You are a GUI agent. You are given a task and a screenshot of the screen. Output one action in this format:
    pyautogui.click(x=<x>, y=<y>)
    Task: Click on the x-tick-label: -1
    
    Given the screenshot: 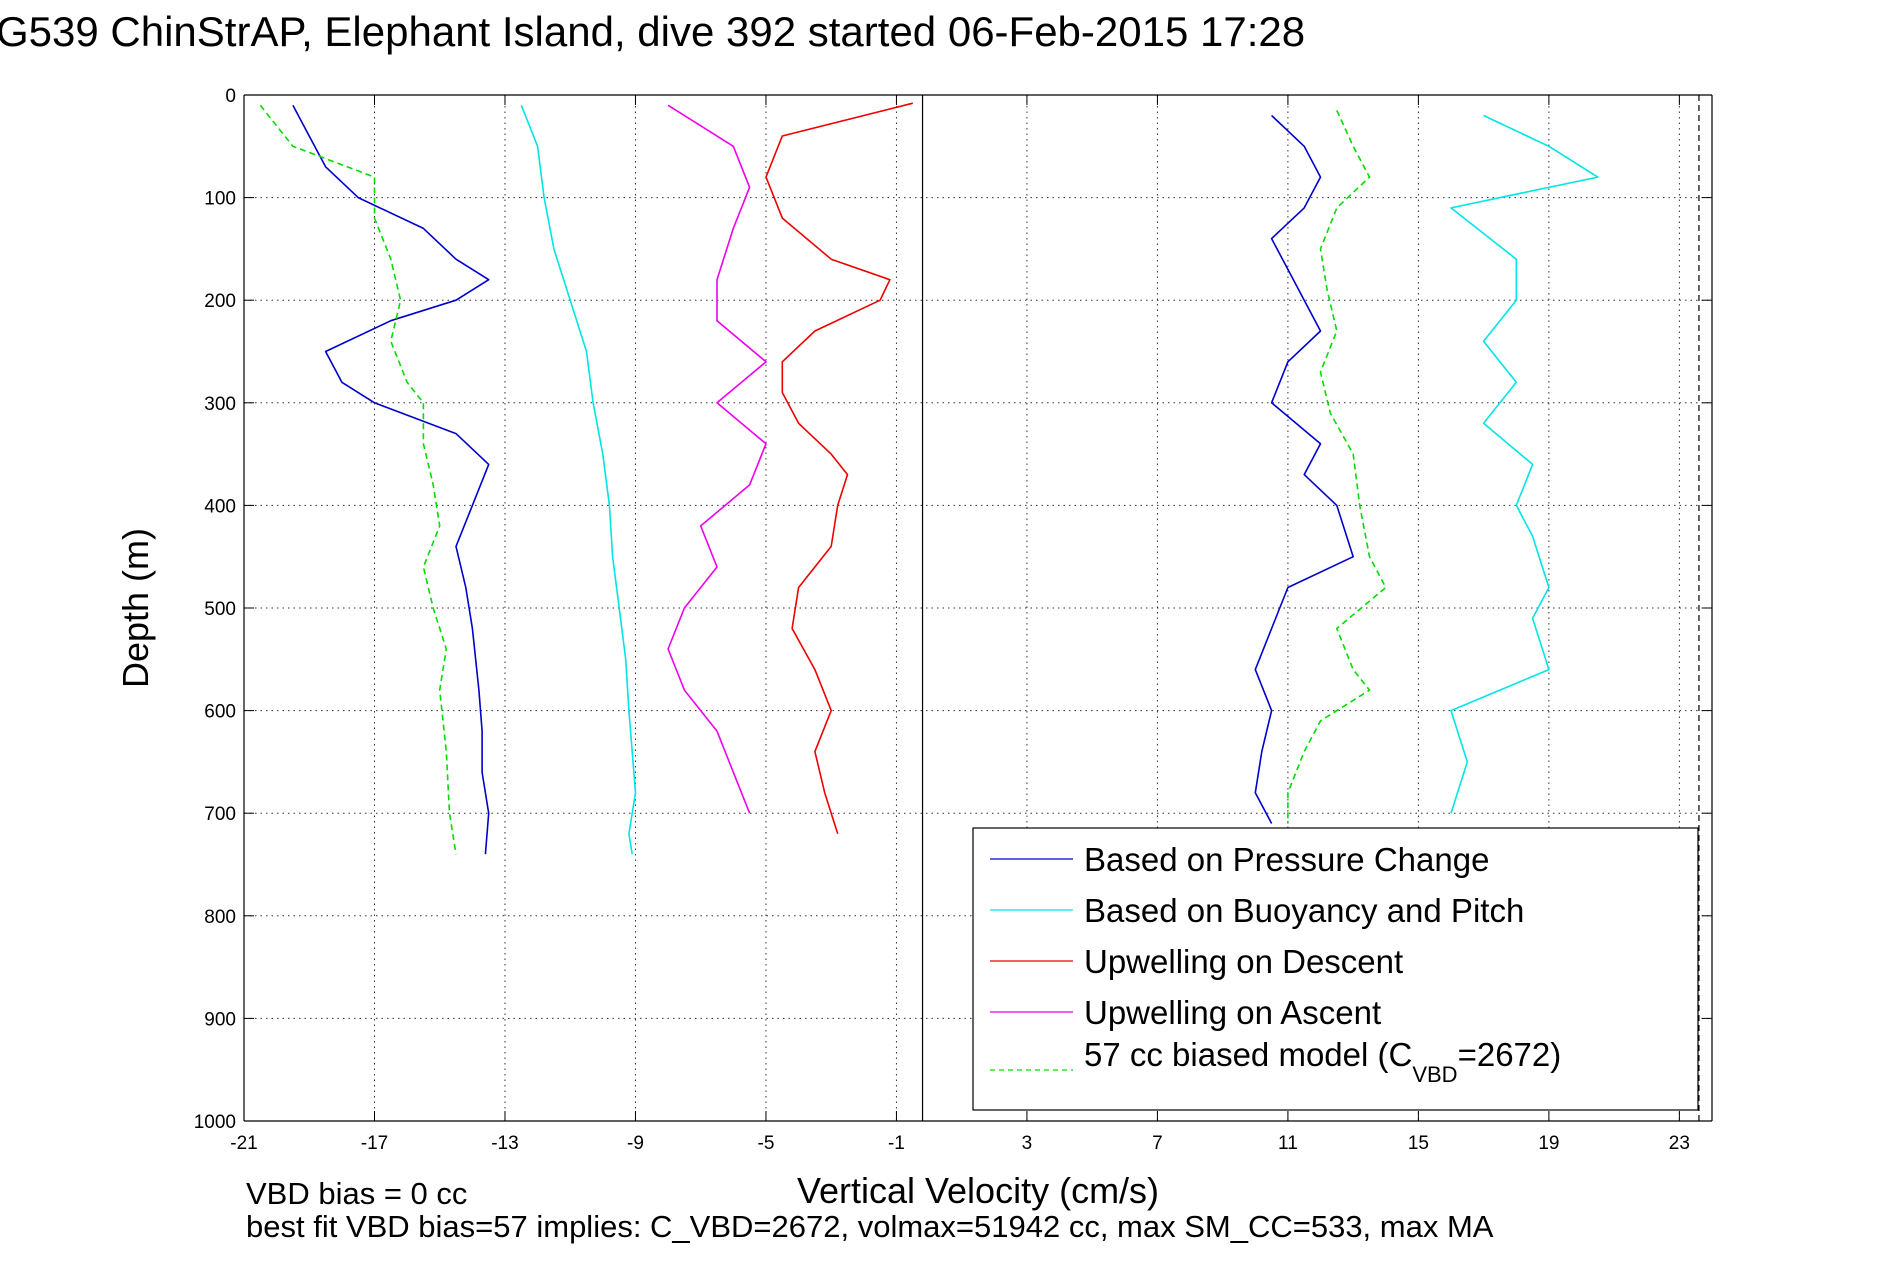 What is the action you would take?
    pyautogui.click(x=896, y=1143)
    